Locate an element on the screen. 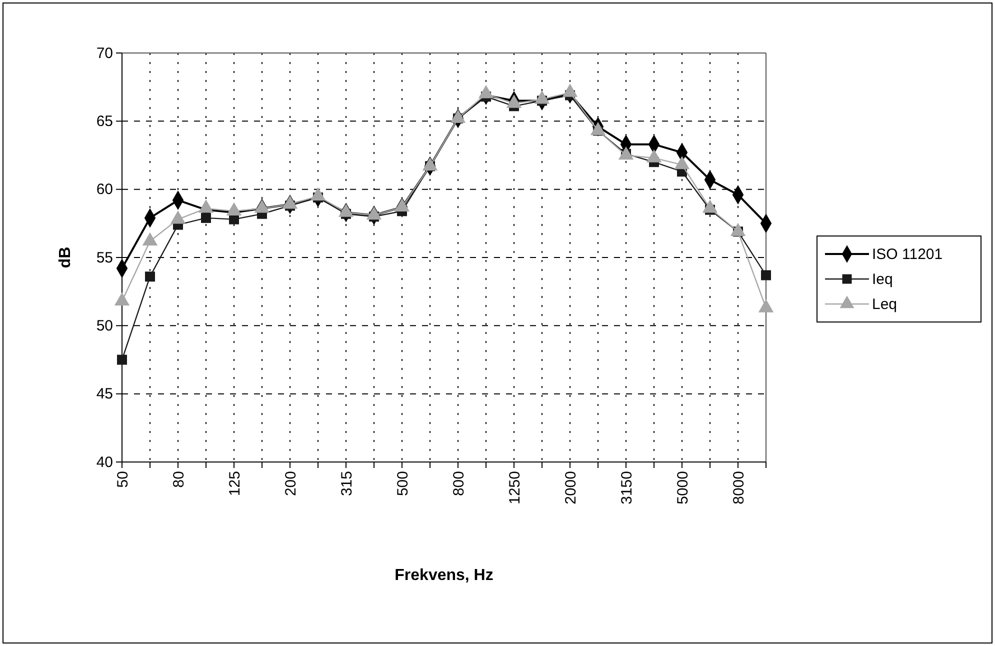 This screenshot has height=646, width=995. x-axis-title: Frekvens, Hz is located at coordinates (444, 575).